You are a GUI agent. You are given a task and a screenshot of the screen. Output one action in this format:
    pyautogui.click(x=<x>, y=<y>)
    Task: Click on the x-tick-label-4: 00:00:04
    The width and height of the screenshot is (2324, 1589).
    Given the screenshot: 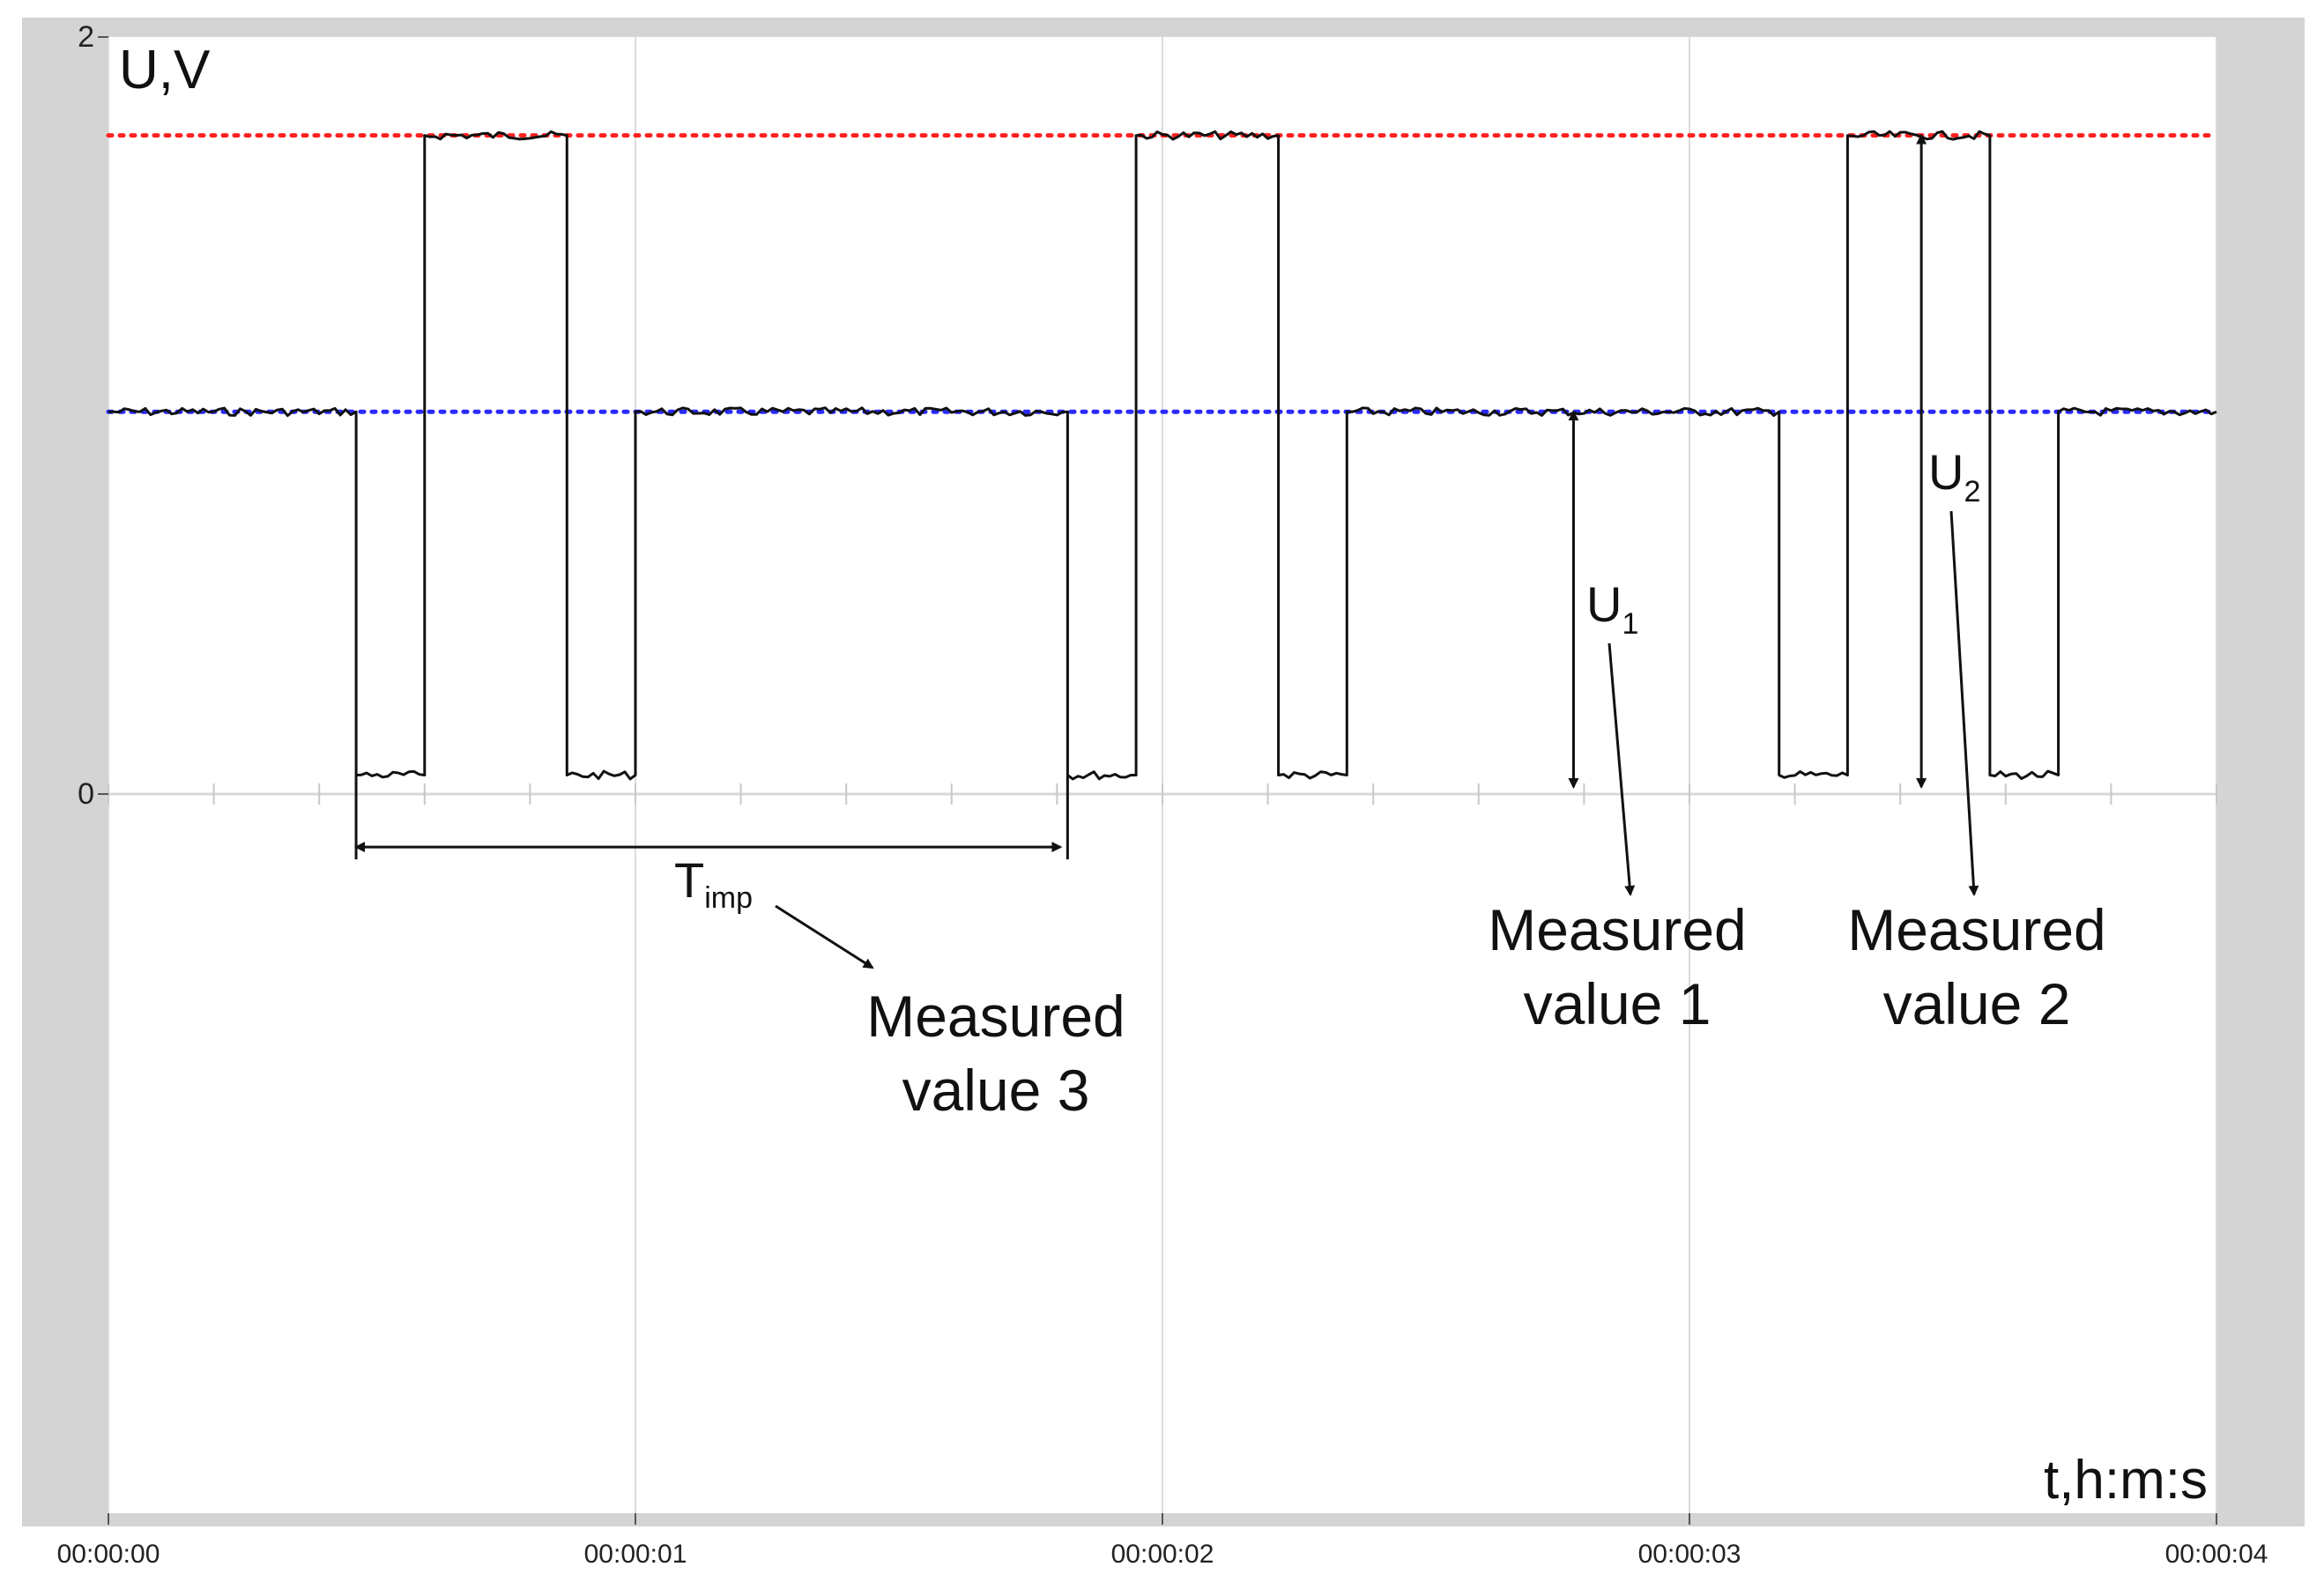 What is the action you would take?
    pyautogui.click(x=2216, y=1554)
    